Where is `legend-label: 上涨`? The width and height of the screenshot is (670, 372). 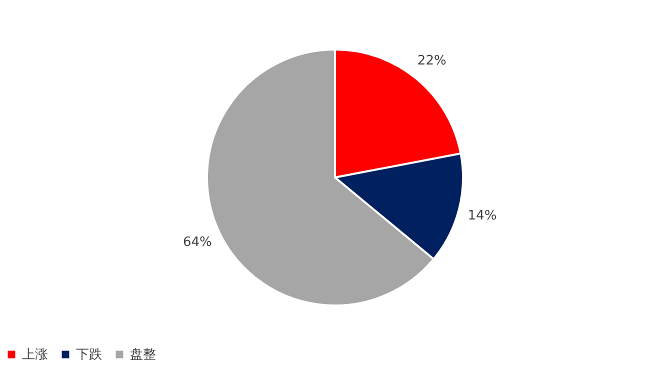
legend-label: 上涨 is located at coordinates (35, 355).